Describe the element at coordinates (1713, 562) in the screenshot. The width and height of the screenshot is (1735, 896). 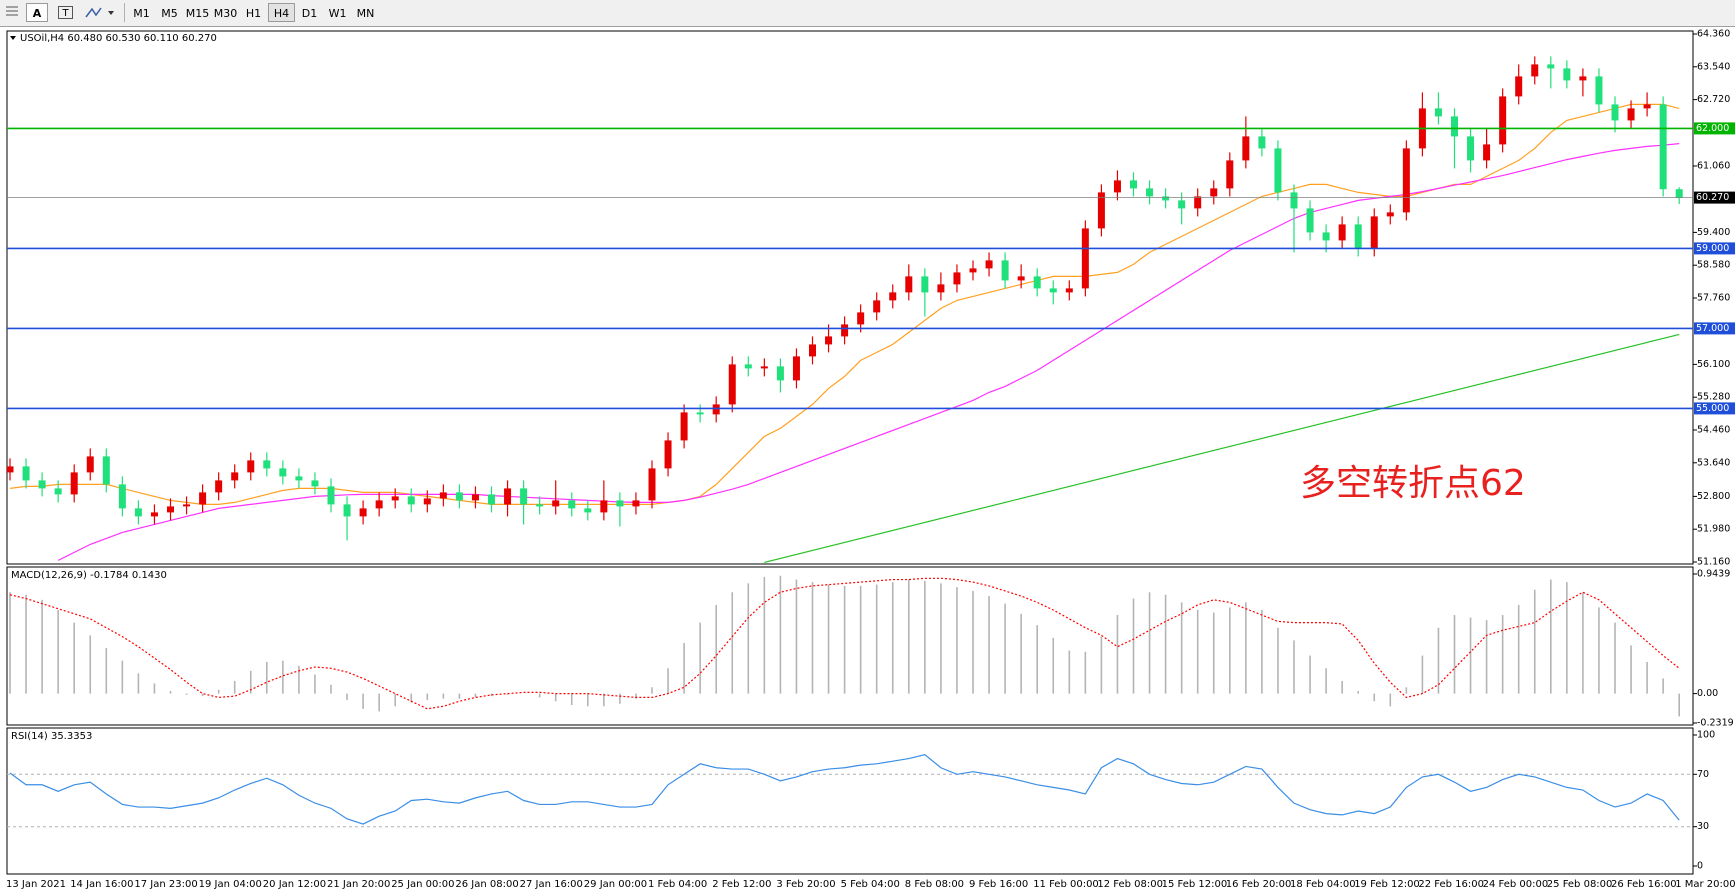
I see `y-tick-label: 51.160` at that location.